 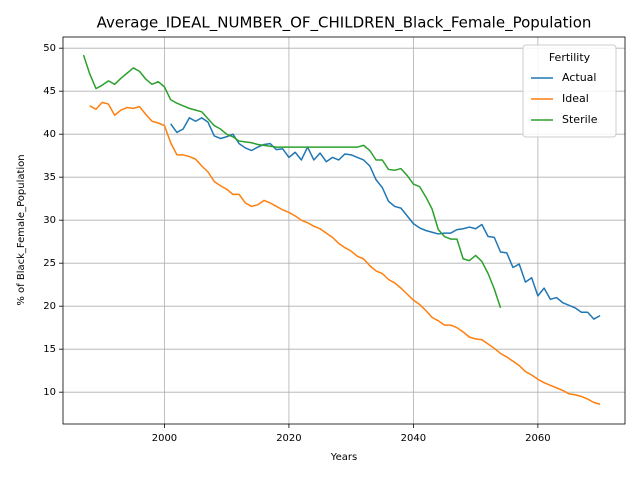 What do you see at coordinates (579, 77) in the screenshot?
I see `legend-label: Actual` at bounding box center [579, 77].